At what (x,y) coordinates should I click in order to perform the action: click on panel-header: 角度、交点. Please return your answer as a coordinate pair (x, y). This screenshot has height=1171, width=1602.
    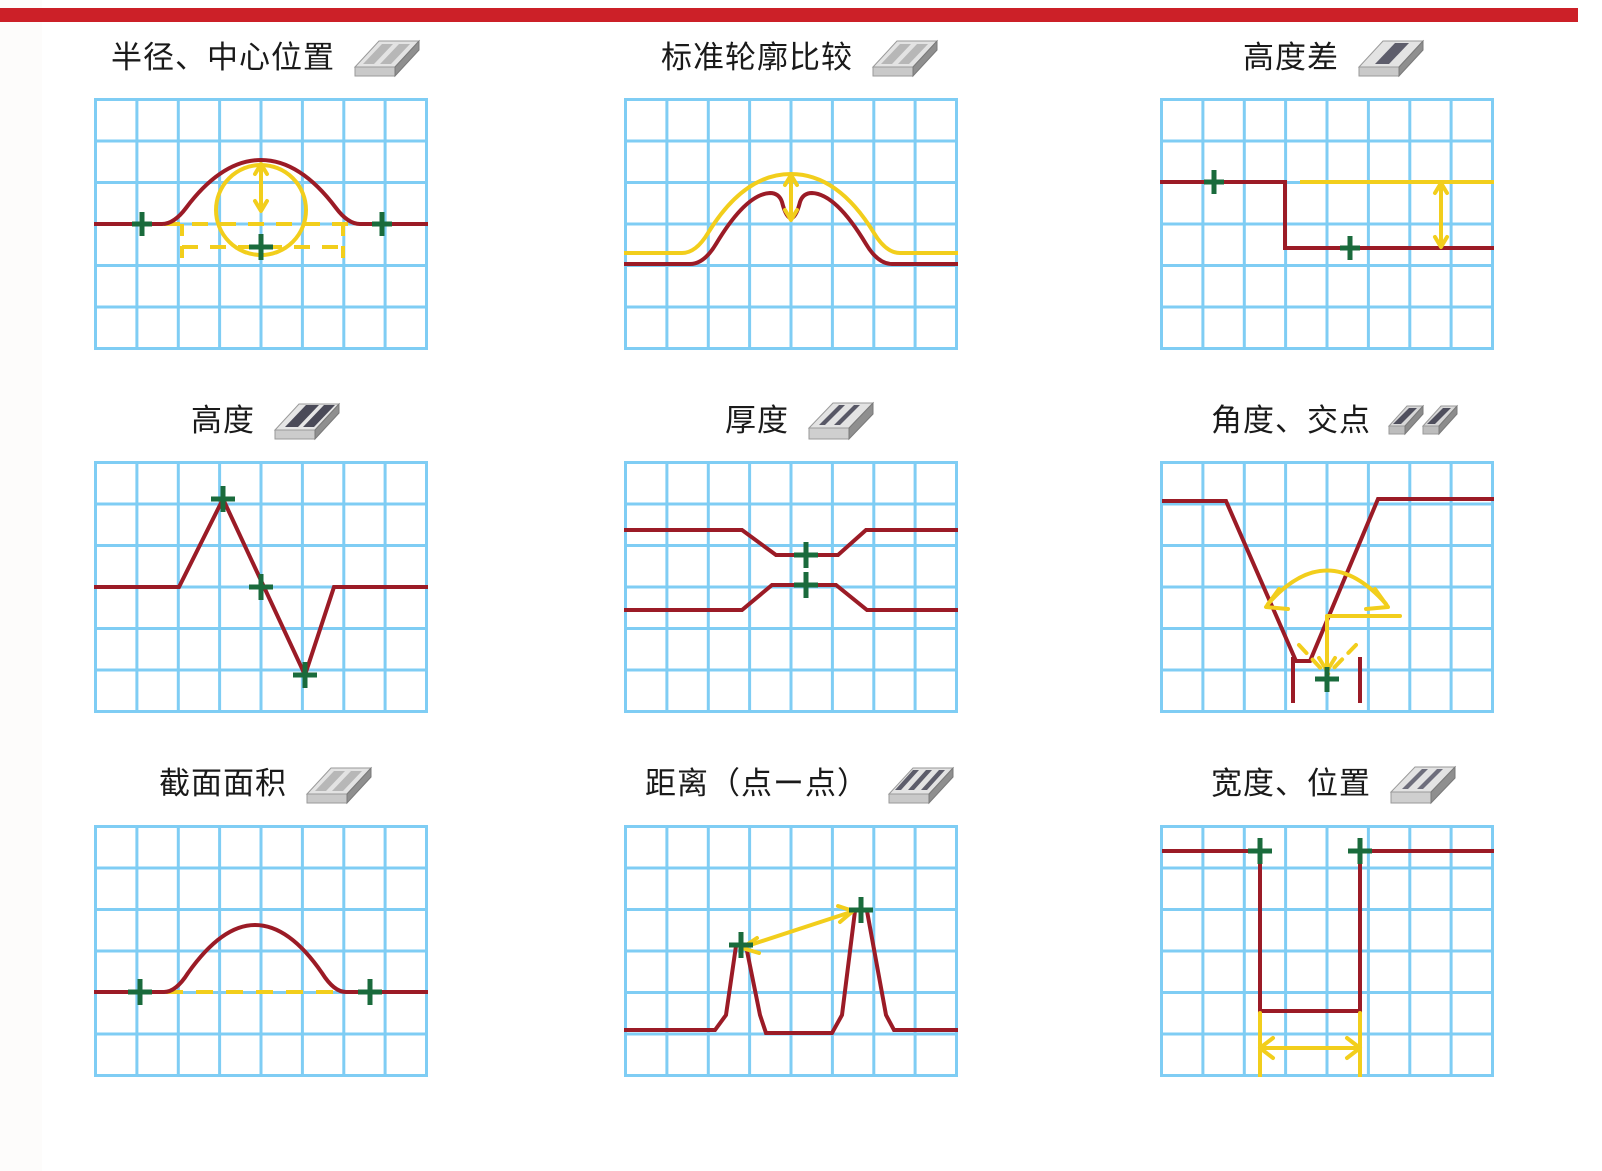
    Looking at the image, I should click on (1335, 421).